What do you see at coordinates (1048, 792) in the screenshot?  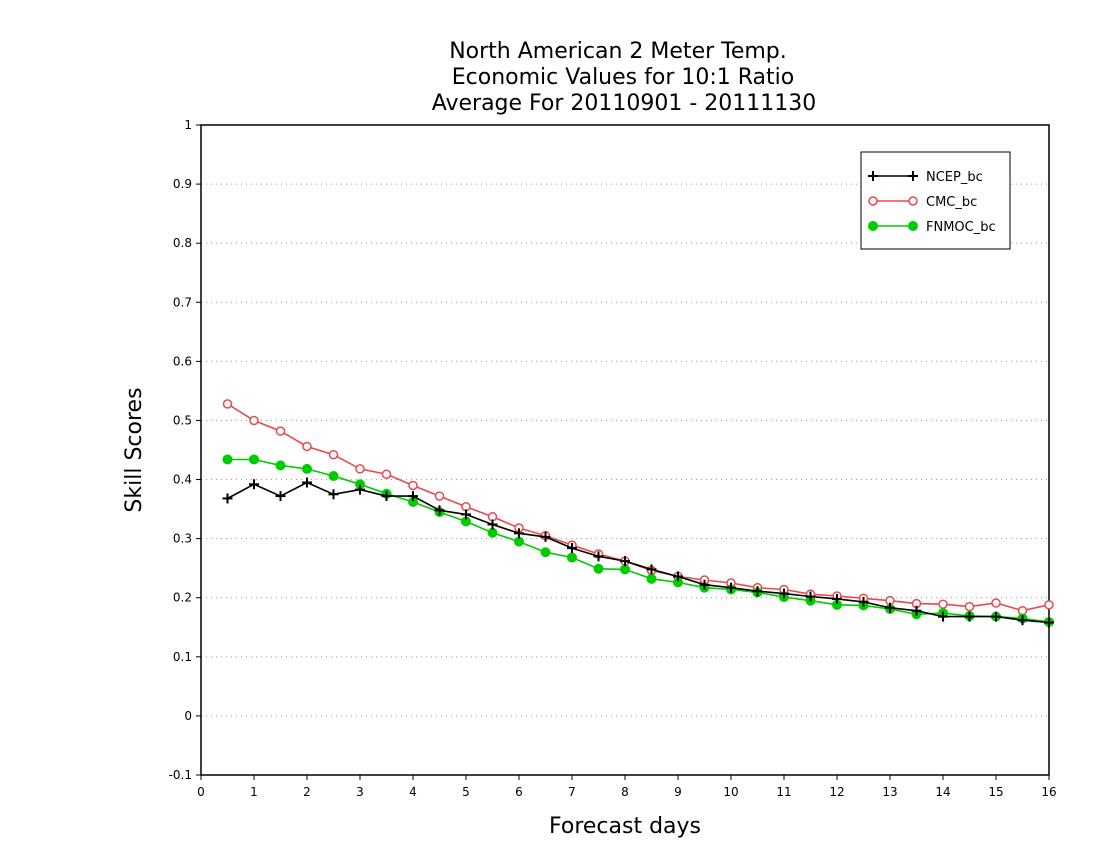 I see `x-tick-label: 16` at bounding box center [1048, 792].